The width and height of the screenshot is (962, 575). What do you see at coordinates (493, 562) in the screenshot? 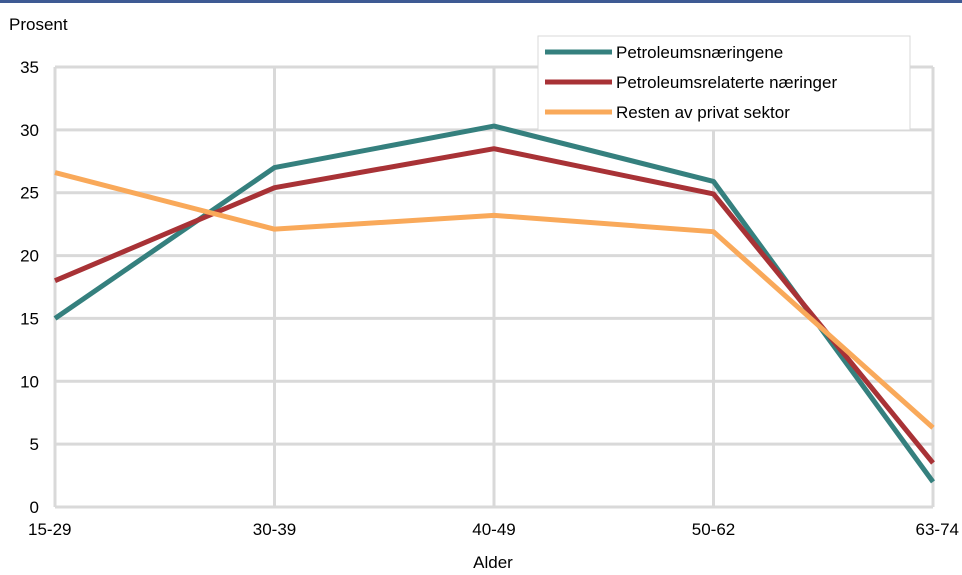
I see `x-axis-title: Alder` at bounding box center [493, 562].